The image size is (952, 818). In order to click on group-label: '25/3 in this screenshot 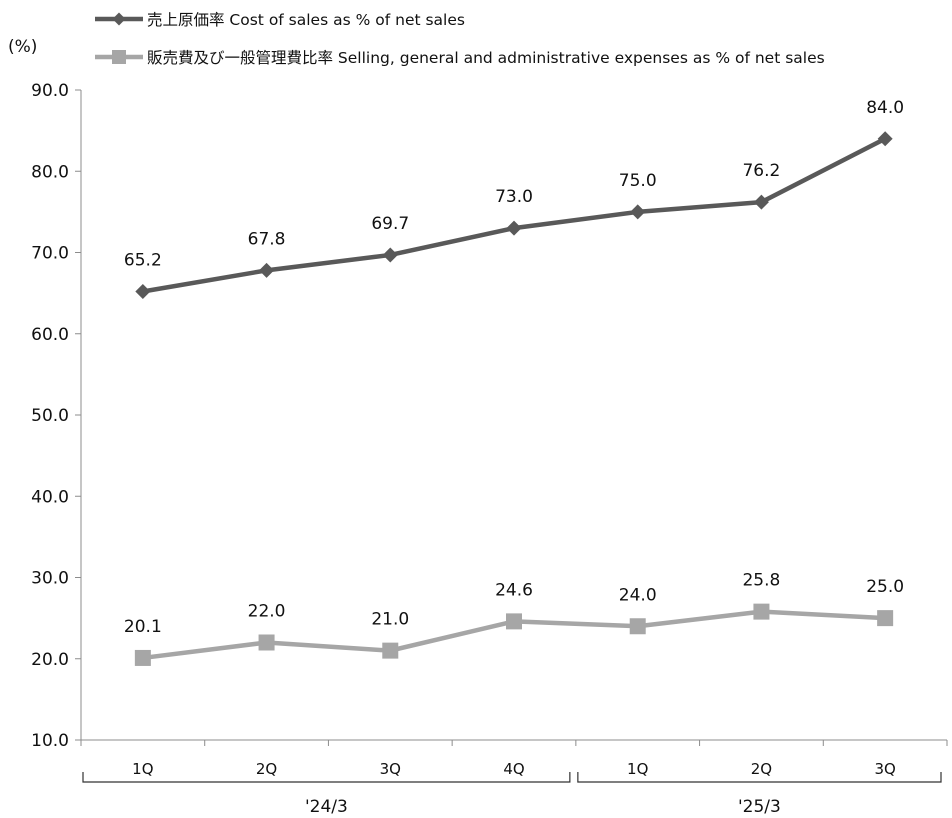, I will do `click(759, 807)`.